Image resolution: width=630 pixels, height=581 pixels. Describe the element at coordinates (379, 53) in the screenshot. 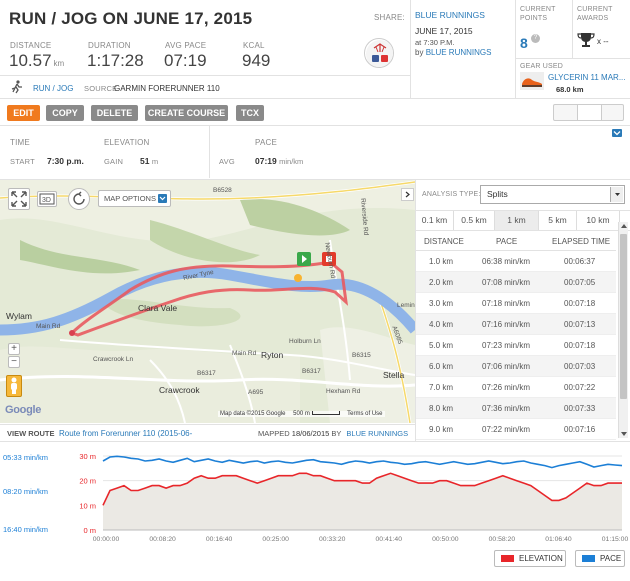

I see `share-icon` at that location.